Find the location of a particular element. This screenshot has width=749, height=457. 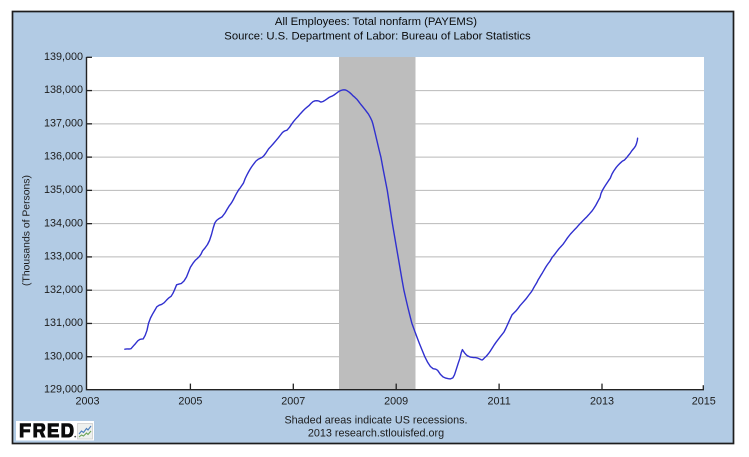

svg-text: 135,000 is located at coordinates (63, 190).